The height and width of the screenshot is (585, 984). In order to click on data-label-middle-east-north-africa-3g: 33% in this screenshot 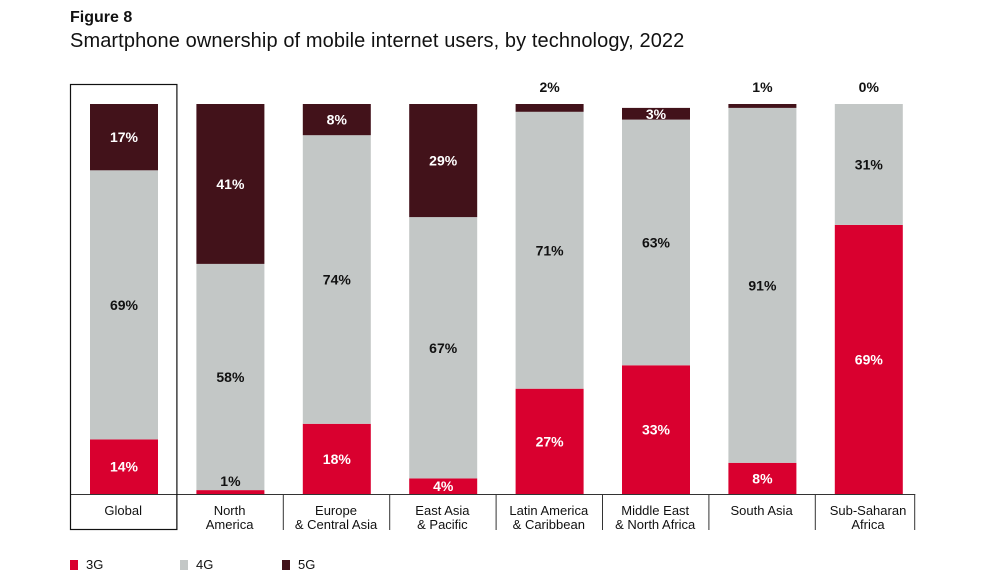, I will do `click(656, 430)`.